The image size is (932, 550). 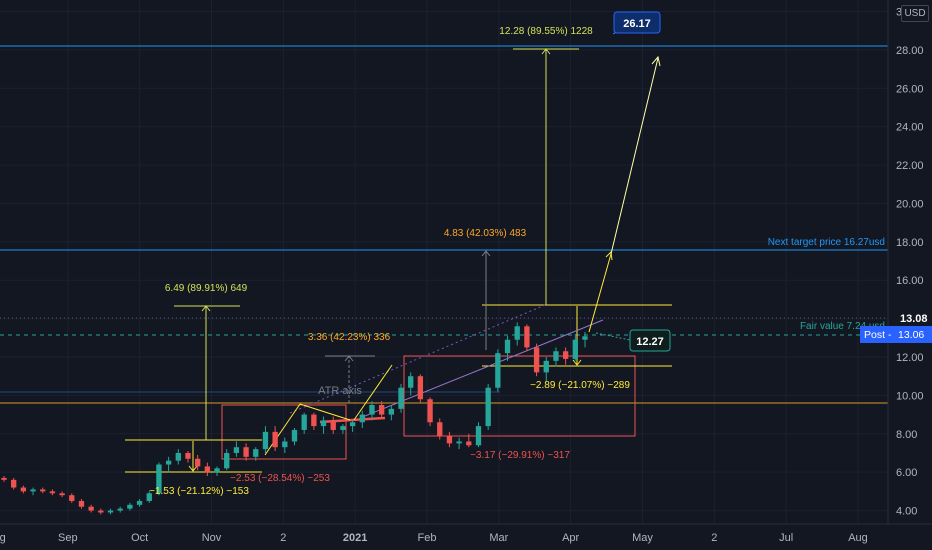 What do you see at coordinates (906, 512) in the screenshot?
I see `y-tick-label: 4.00` at bounding box center [906, 512].